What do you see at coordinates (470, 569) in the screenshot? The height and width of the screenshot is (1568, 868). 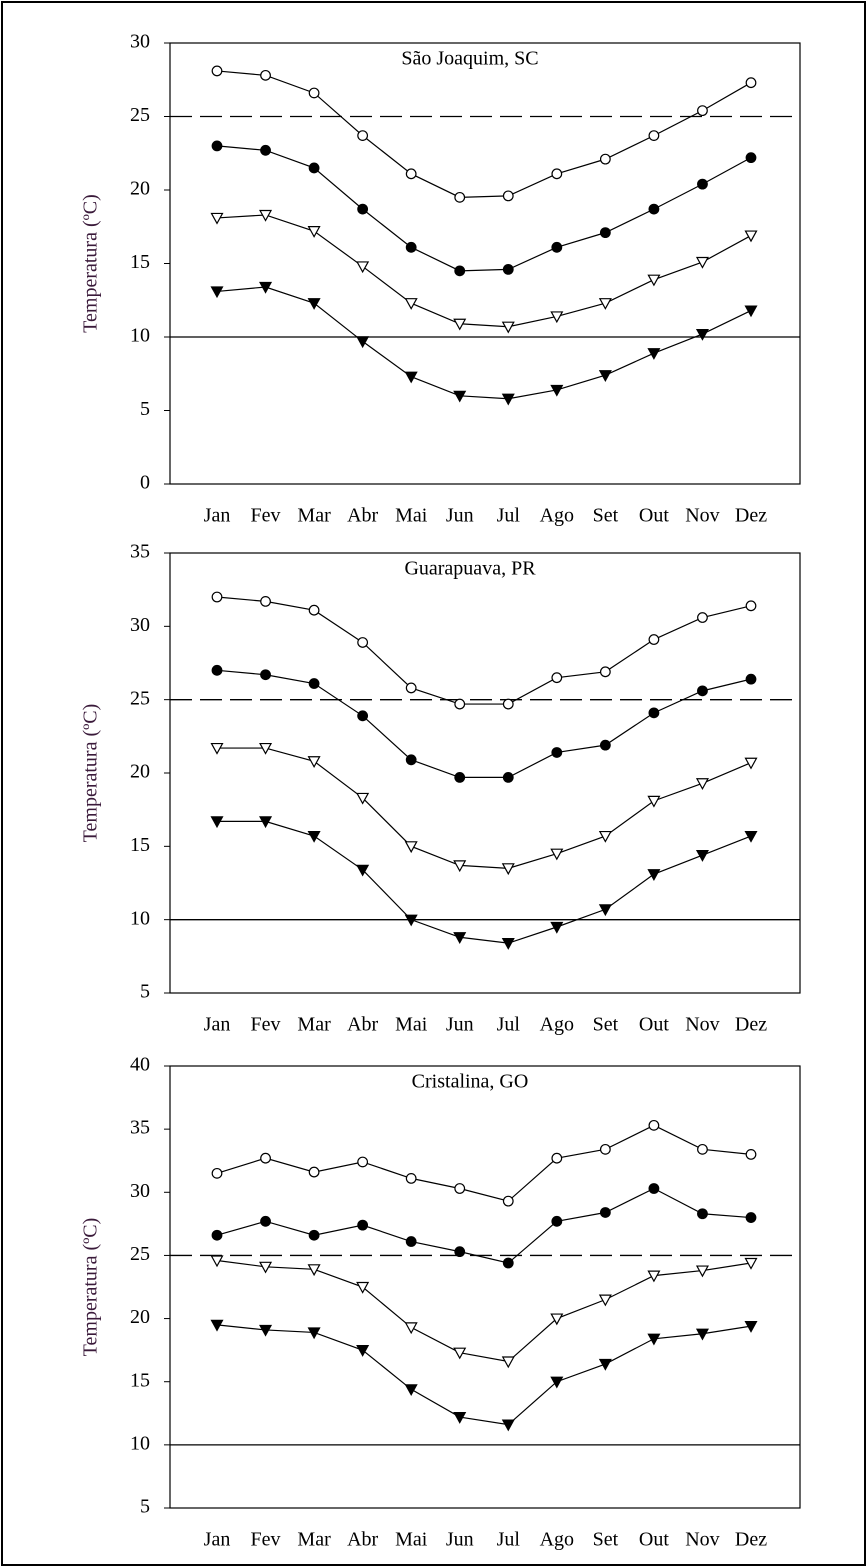 I see `panel-title: Guarapuava, PR` at bounding box center [470, 569].